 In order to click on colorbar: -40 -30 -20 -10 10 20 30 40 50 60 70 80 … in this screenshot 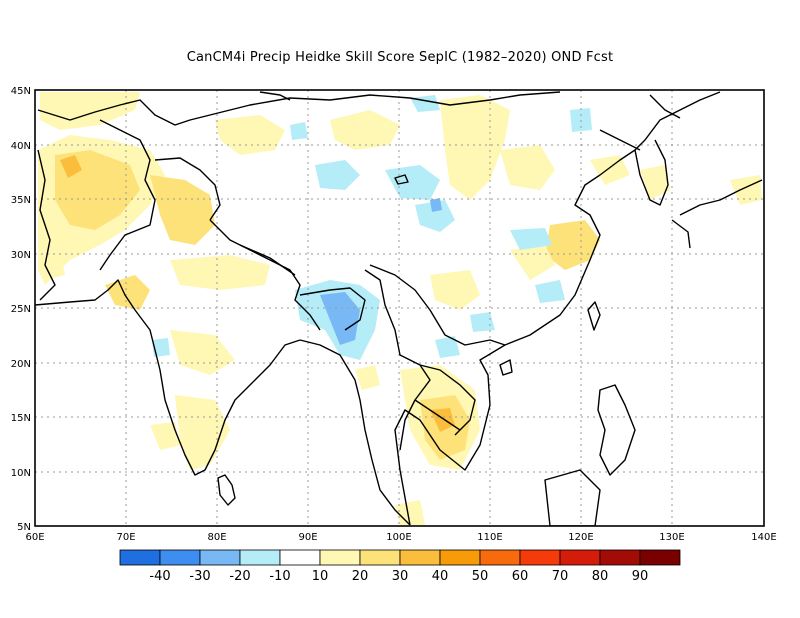, I will do `click(400, 566)`.